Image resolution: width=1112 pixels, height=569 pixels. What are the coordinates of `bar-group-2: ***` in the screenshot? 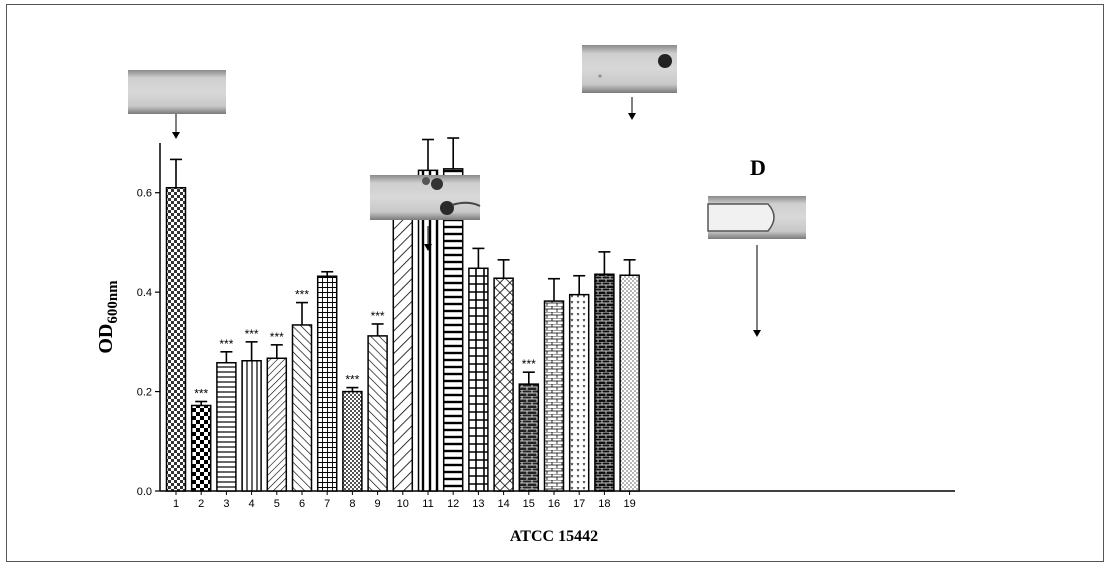 It's located at (201, 439).